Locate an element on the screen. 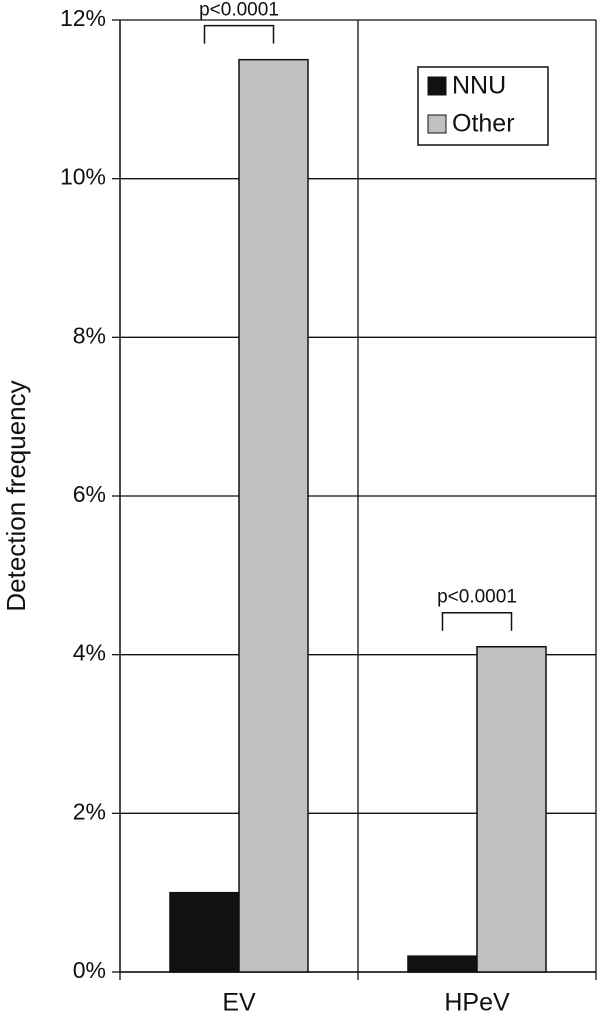 The width and height of the screenshot is (600, 1025). y-tick-label: 10% is located at coordinates (83, 177).